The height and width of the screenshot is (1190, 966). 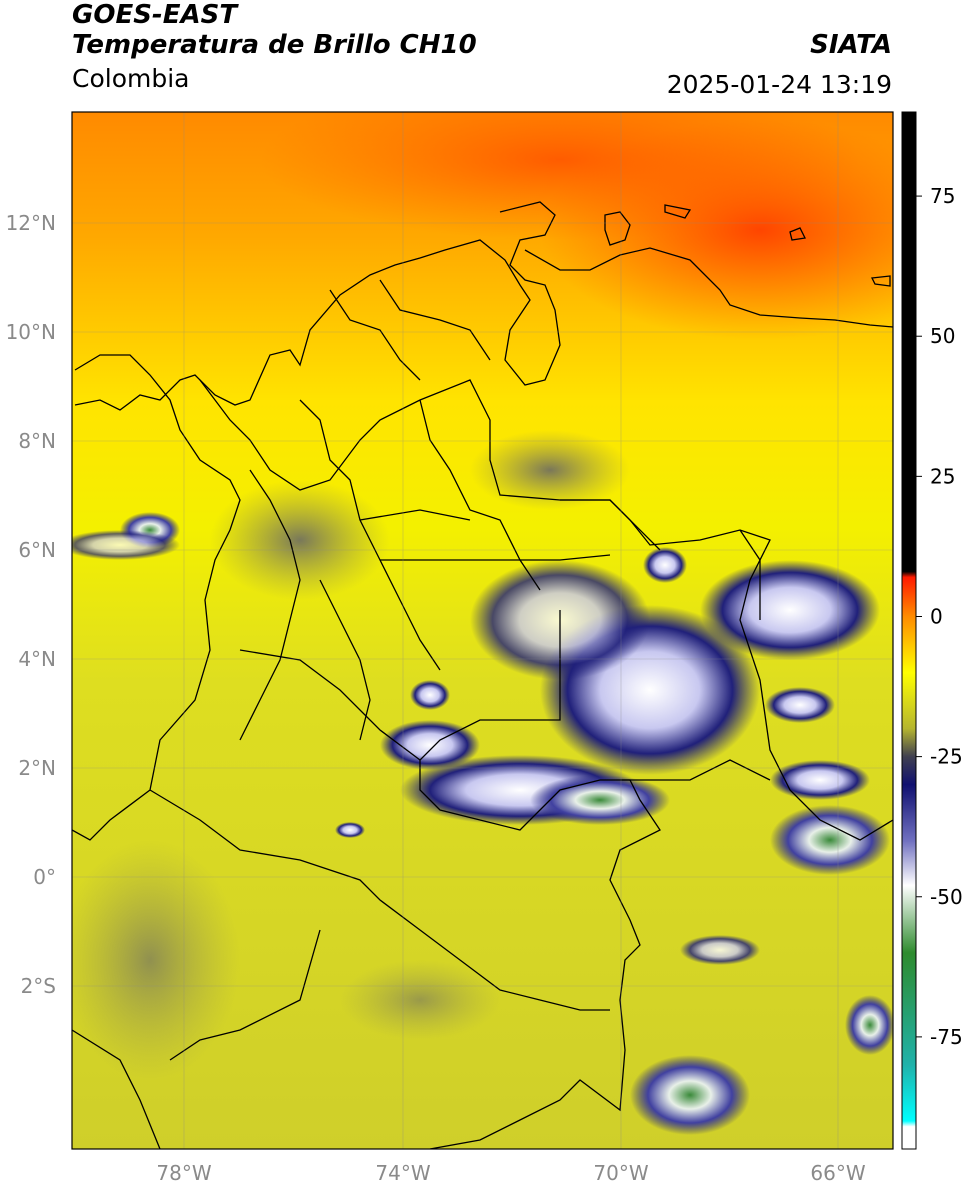 I want to click on lat-label: 6°N, so click(x=37, y=550).